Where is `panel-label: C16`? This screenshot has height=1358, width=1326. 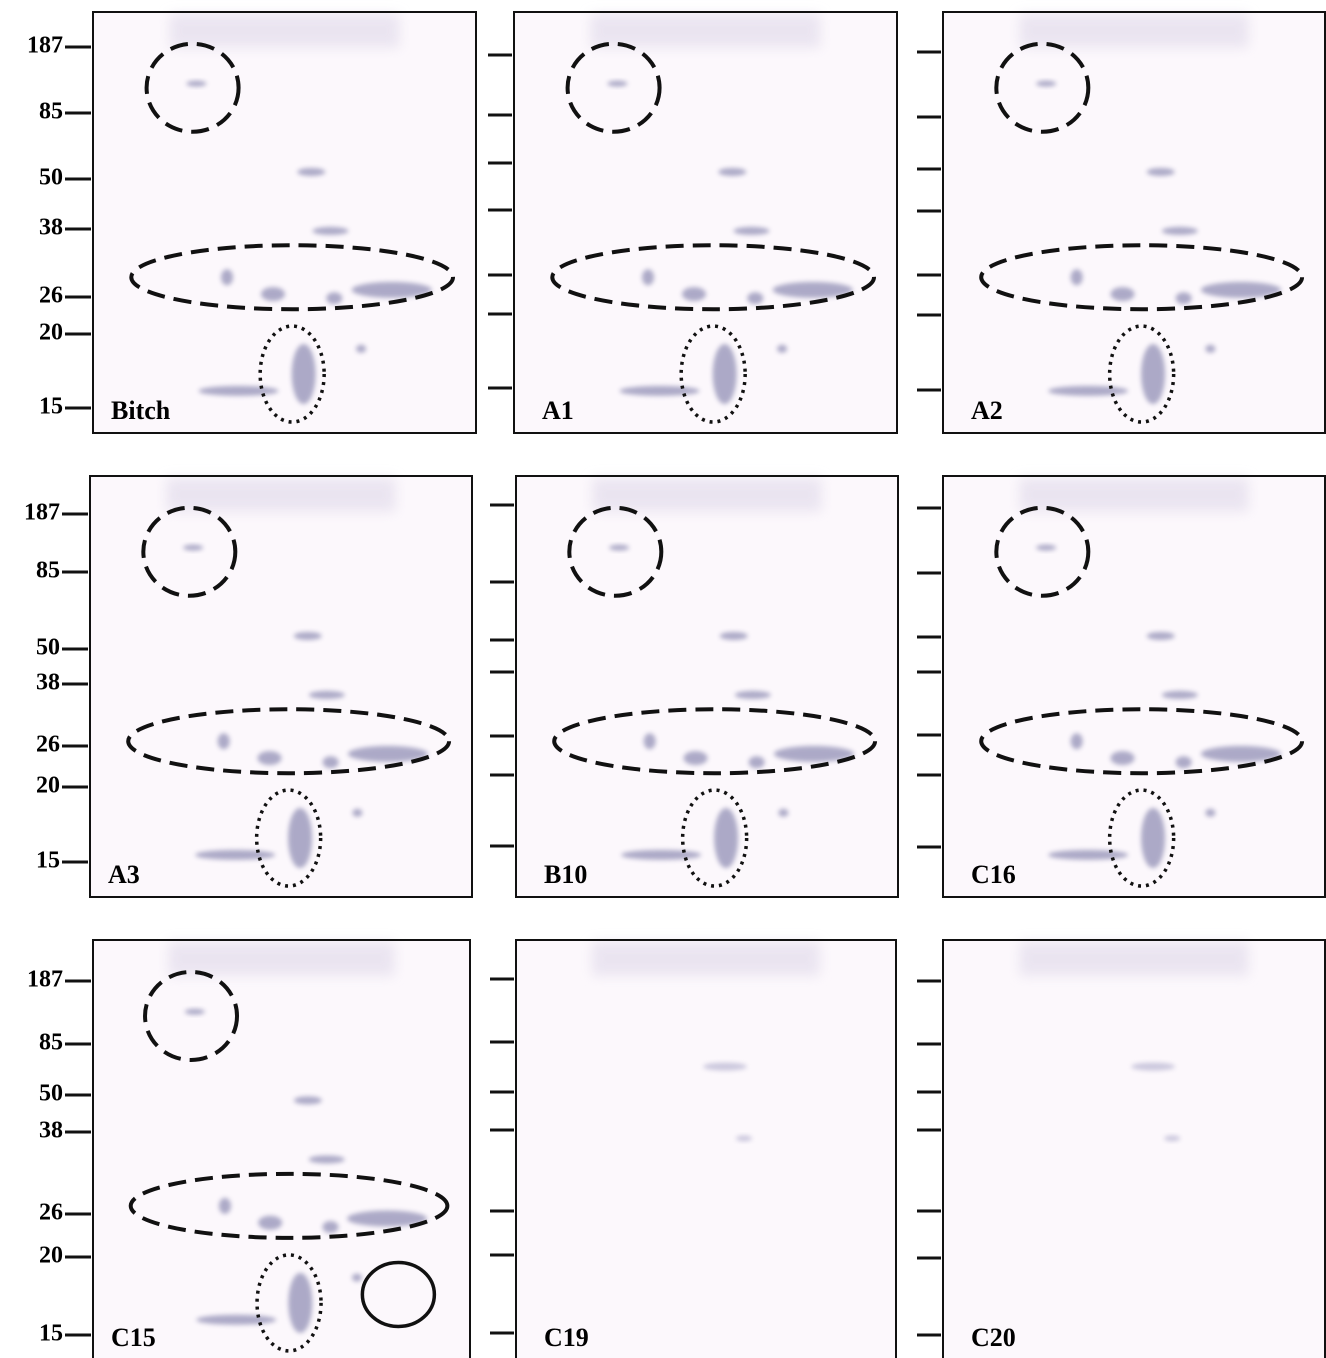
panel-label: C16 is located at coordinates (993, 874).